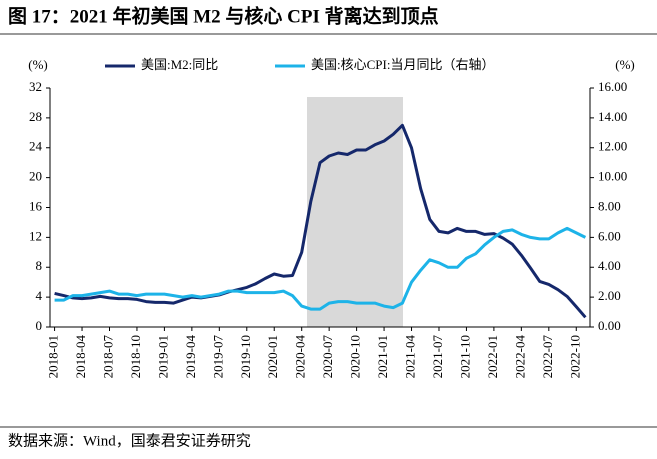 The width and height of the screenshot is (657, 459). What do you see at coordinates (410, 357) in the screenshot?
I see `x-tick-label: 2021-04` at bounding box center [410, 357].